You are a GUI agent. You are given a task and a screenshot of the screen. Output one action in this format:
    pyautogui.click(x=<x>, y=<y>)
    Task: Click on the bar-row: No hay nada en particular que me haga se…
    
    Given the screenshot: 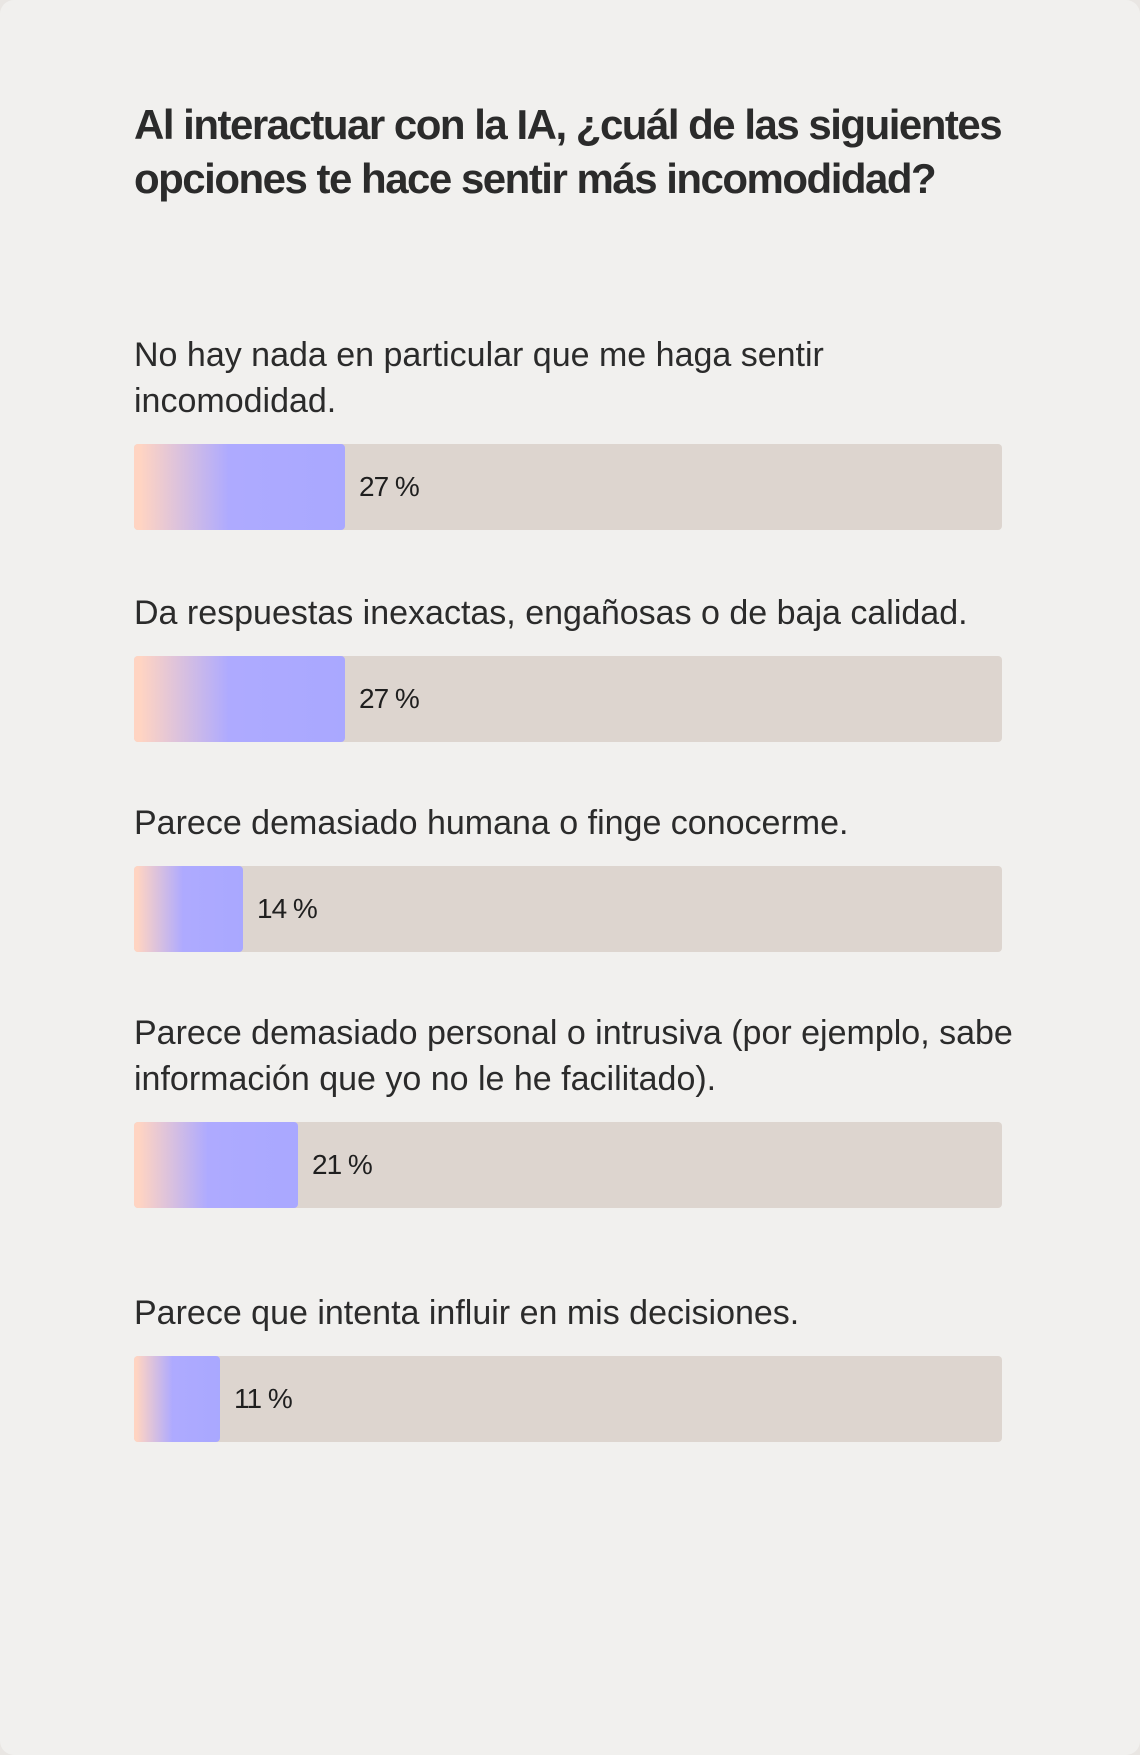 What is the action you would take?
    pyautogui.click(x=584, y=431)
    